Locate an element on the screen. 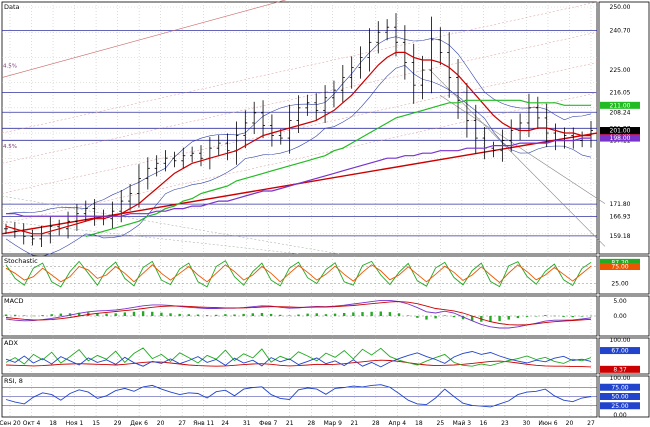 This screenshot has width=650, height=427. price-tick-label: 208.24 is located at coordinates (620, 112).